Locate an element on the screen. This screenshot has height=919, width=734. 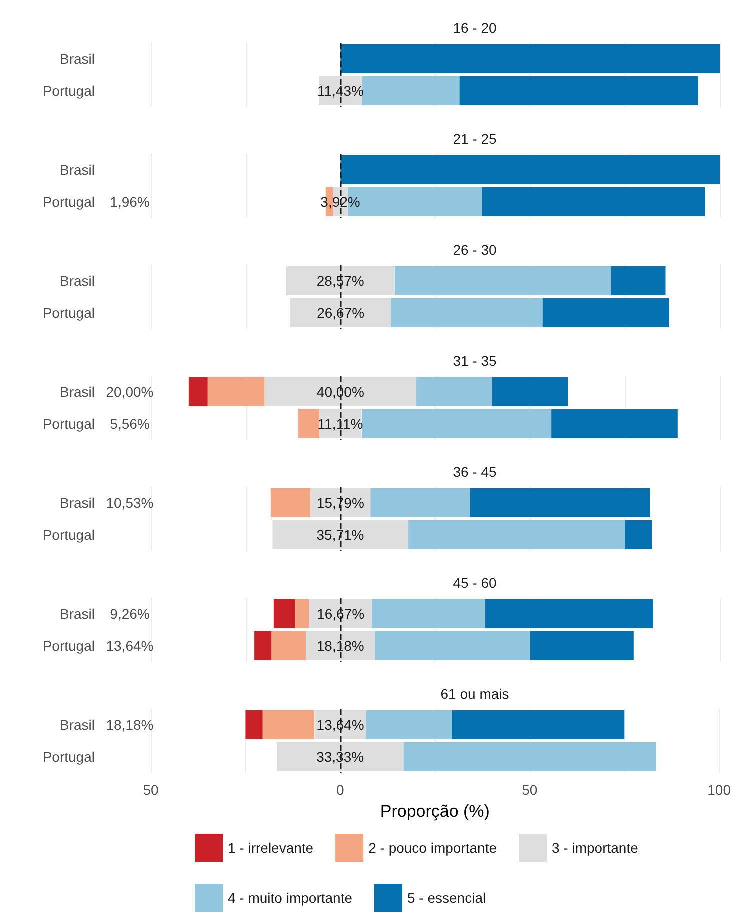
legend-label: 1 - irrelevante is located at coordinates (271, 848).